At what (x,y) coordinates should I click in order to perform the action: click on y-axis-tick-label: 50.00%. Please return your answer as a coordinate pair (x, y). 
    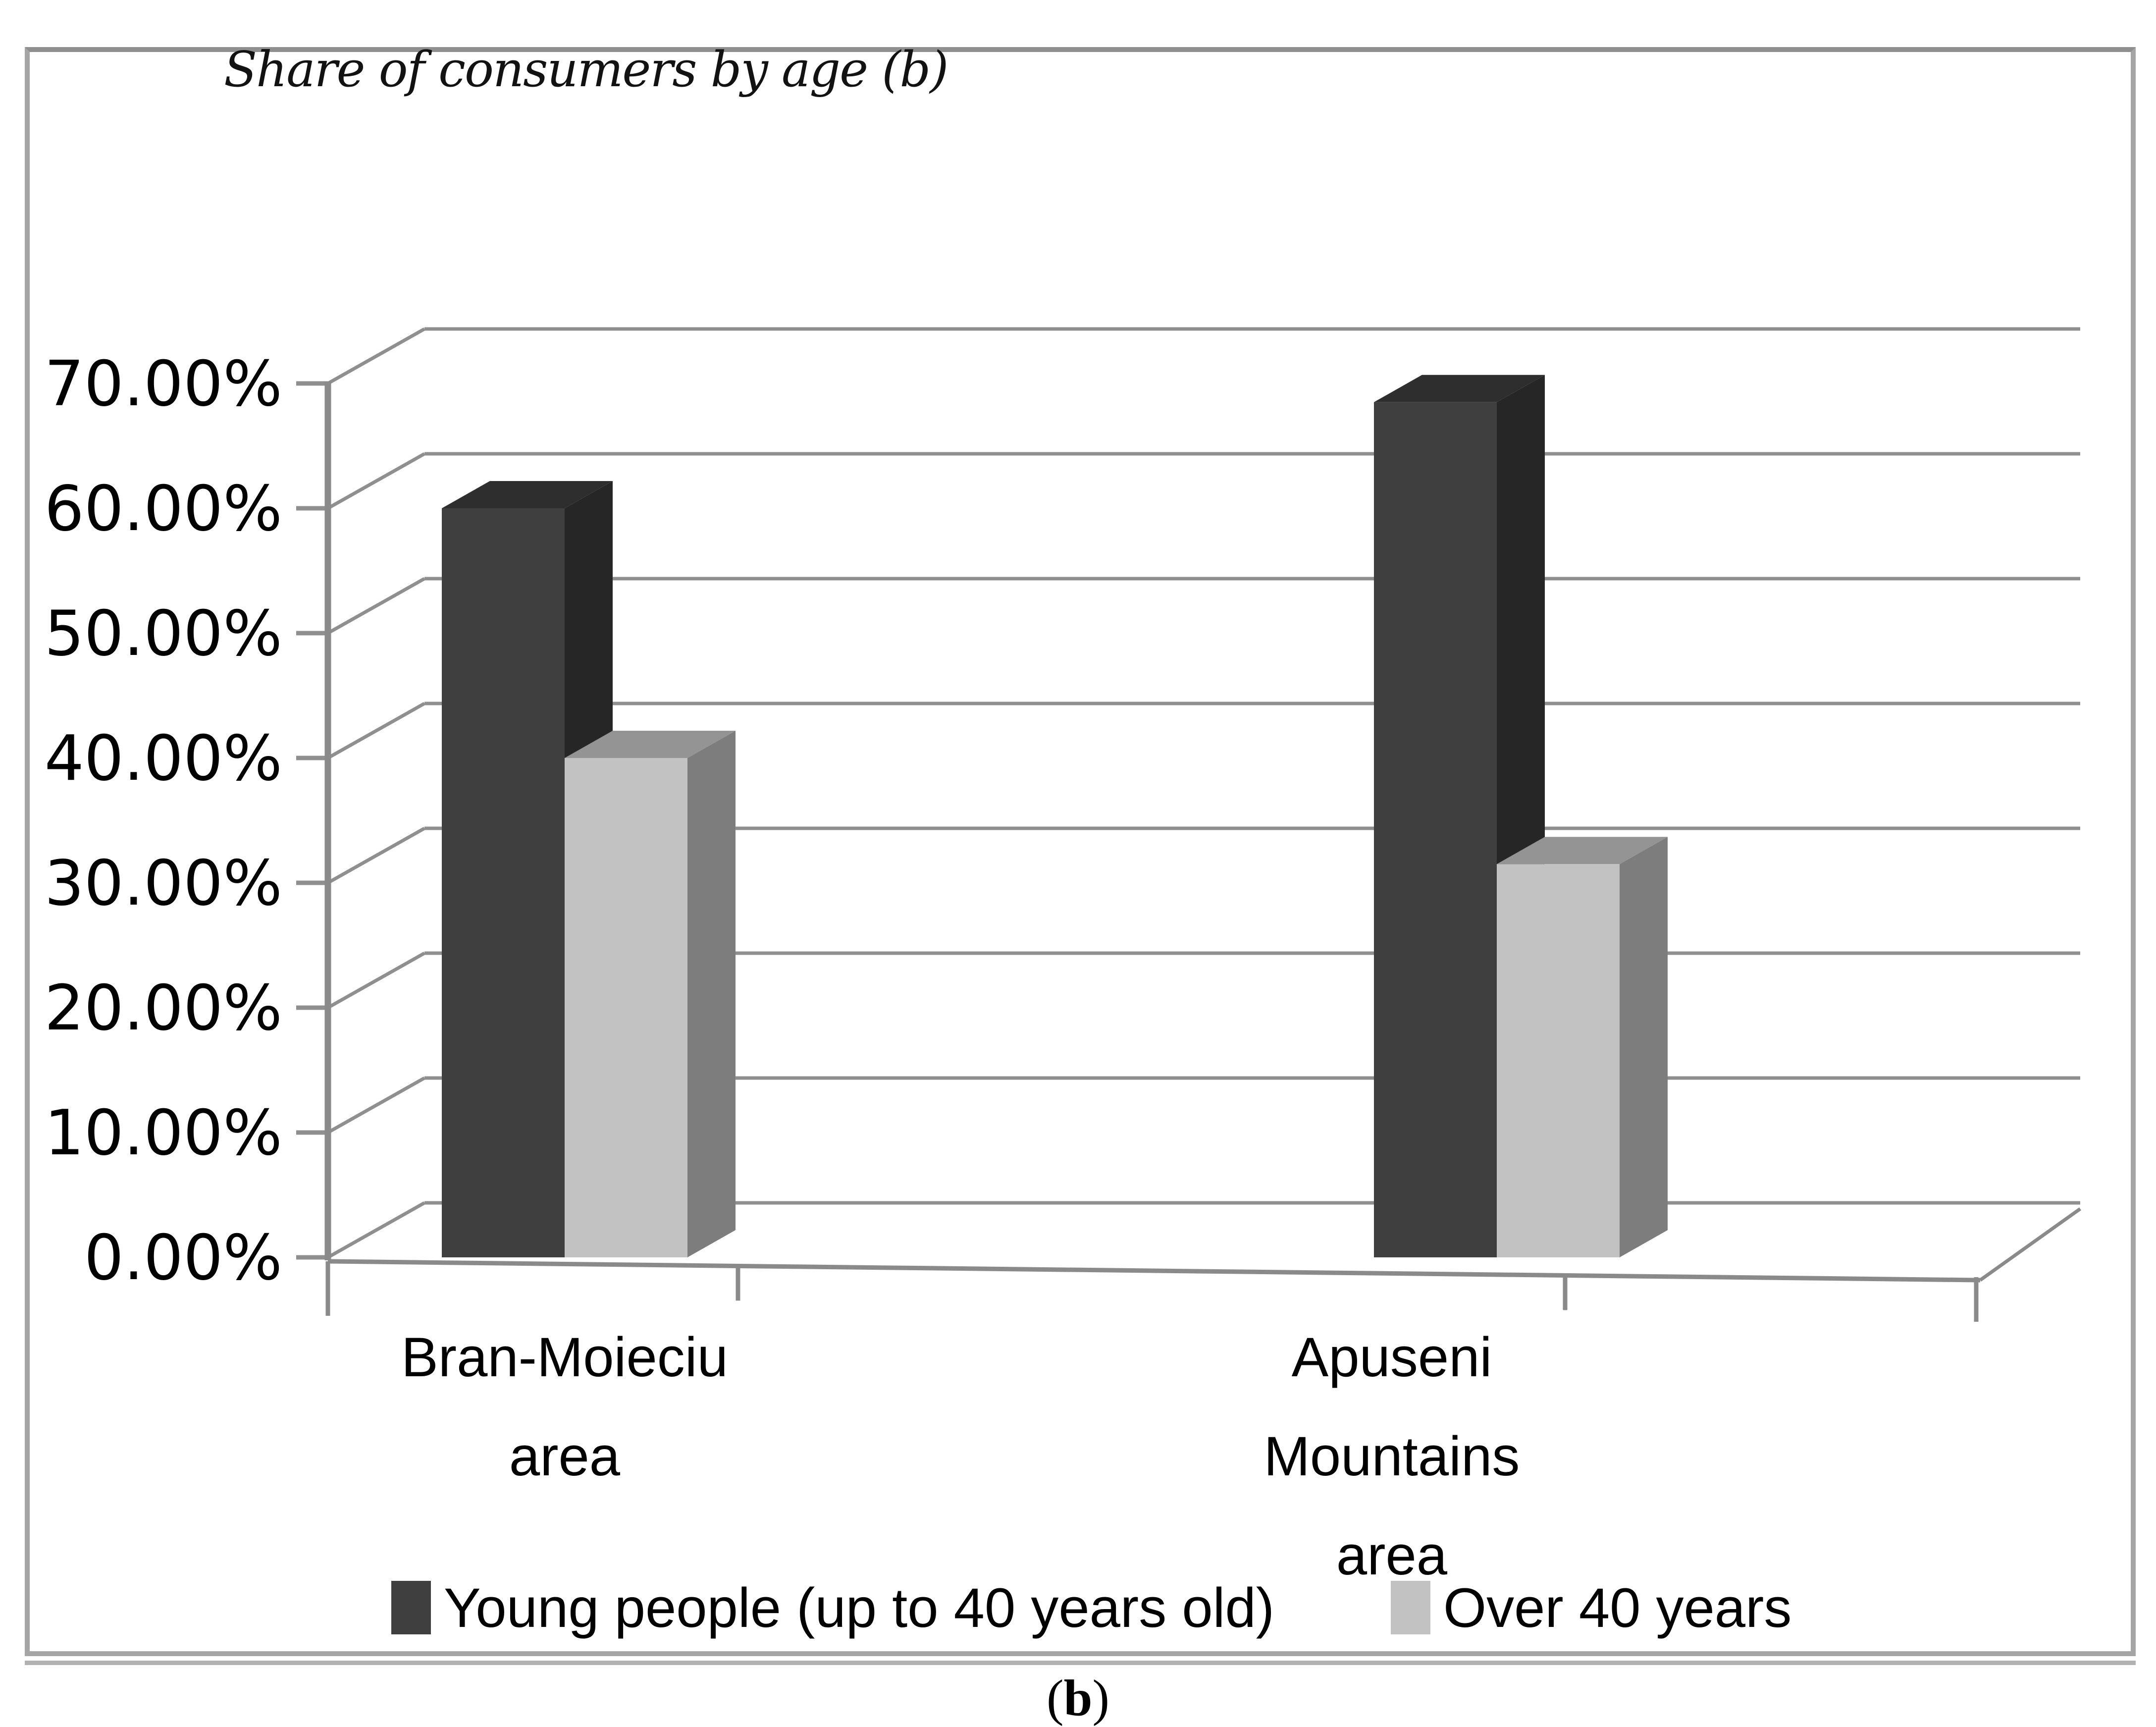
    Looking at the image, I should click on (163, 633).